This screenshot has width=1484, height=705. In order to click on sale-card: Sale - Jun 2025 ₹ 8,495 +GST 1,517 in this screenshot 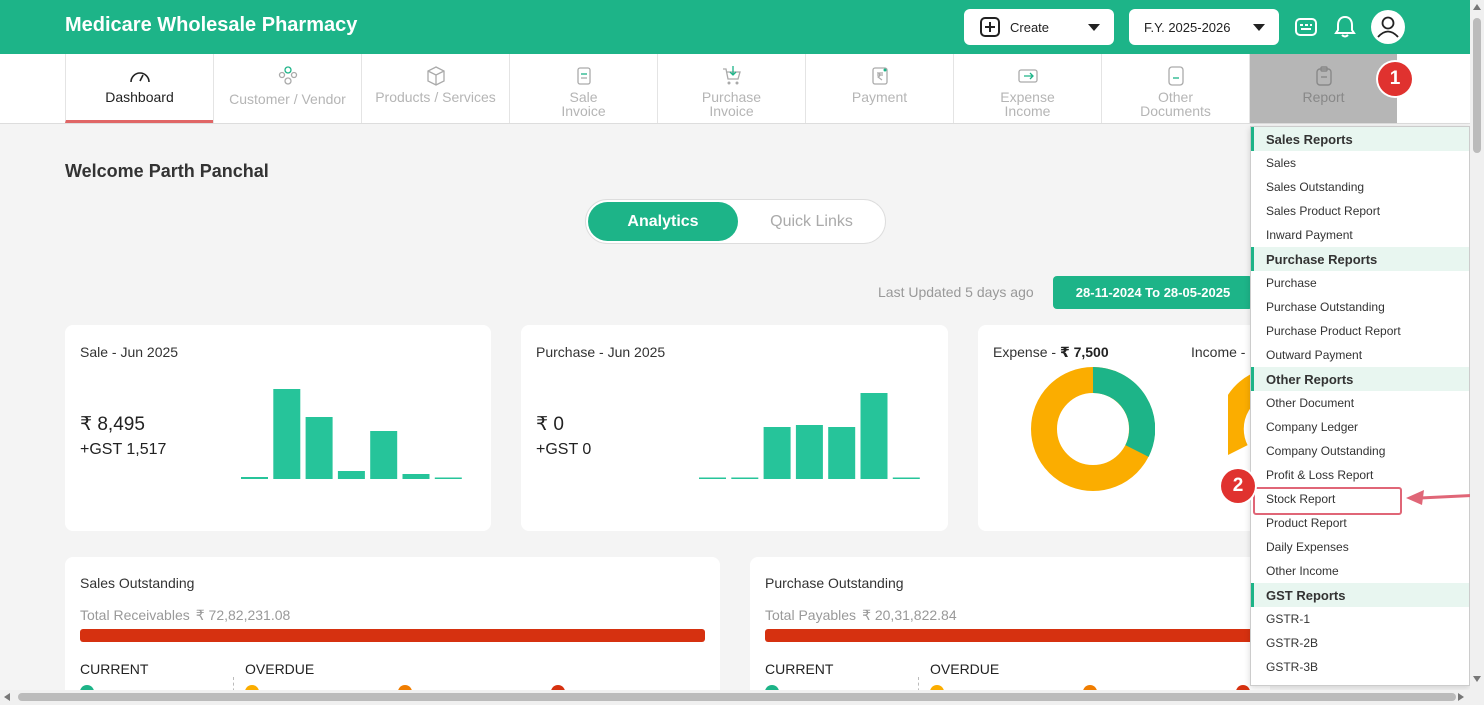, I will do `click(278, 428)`.